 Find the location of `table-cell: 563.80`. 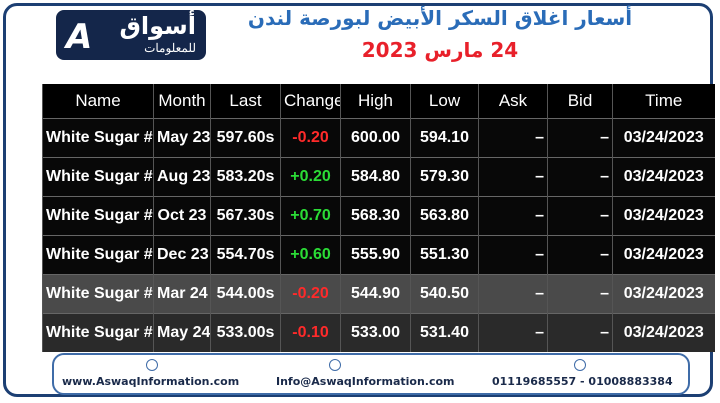

table-cell: 563.80 is located at coordinates (444, 216).